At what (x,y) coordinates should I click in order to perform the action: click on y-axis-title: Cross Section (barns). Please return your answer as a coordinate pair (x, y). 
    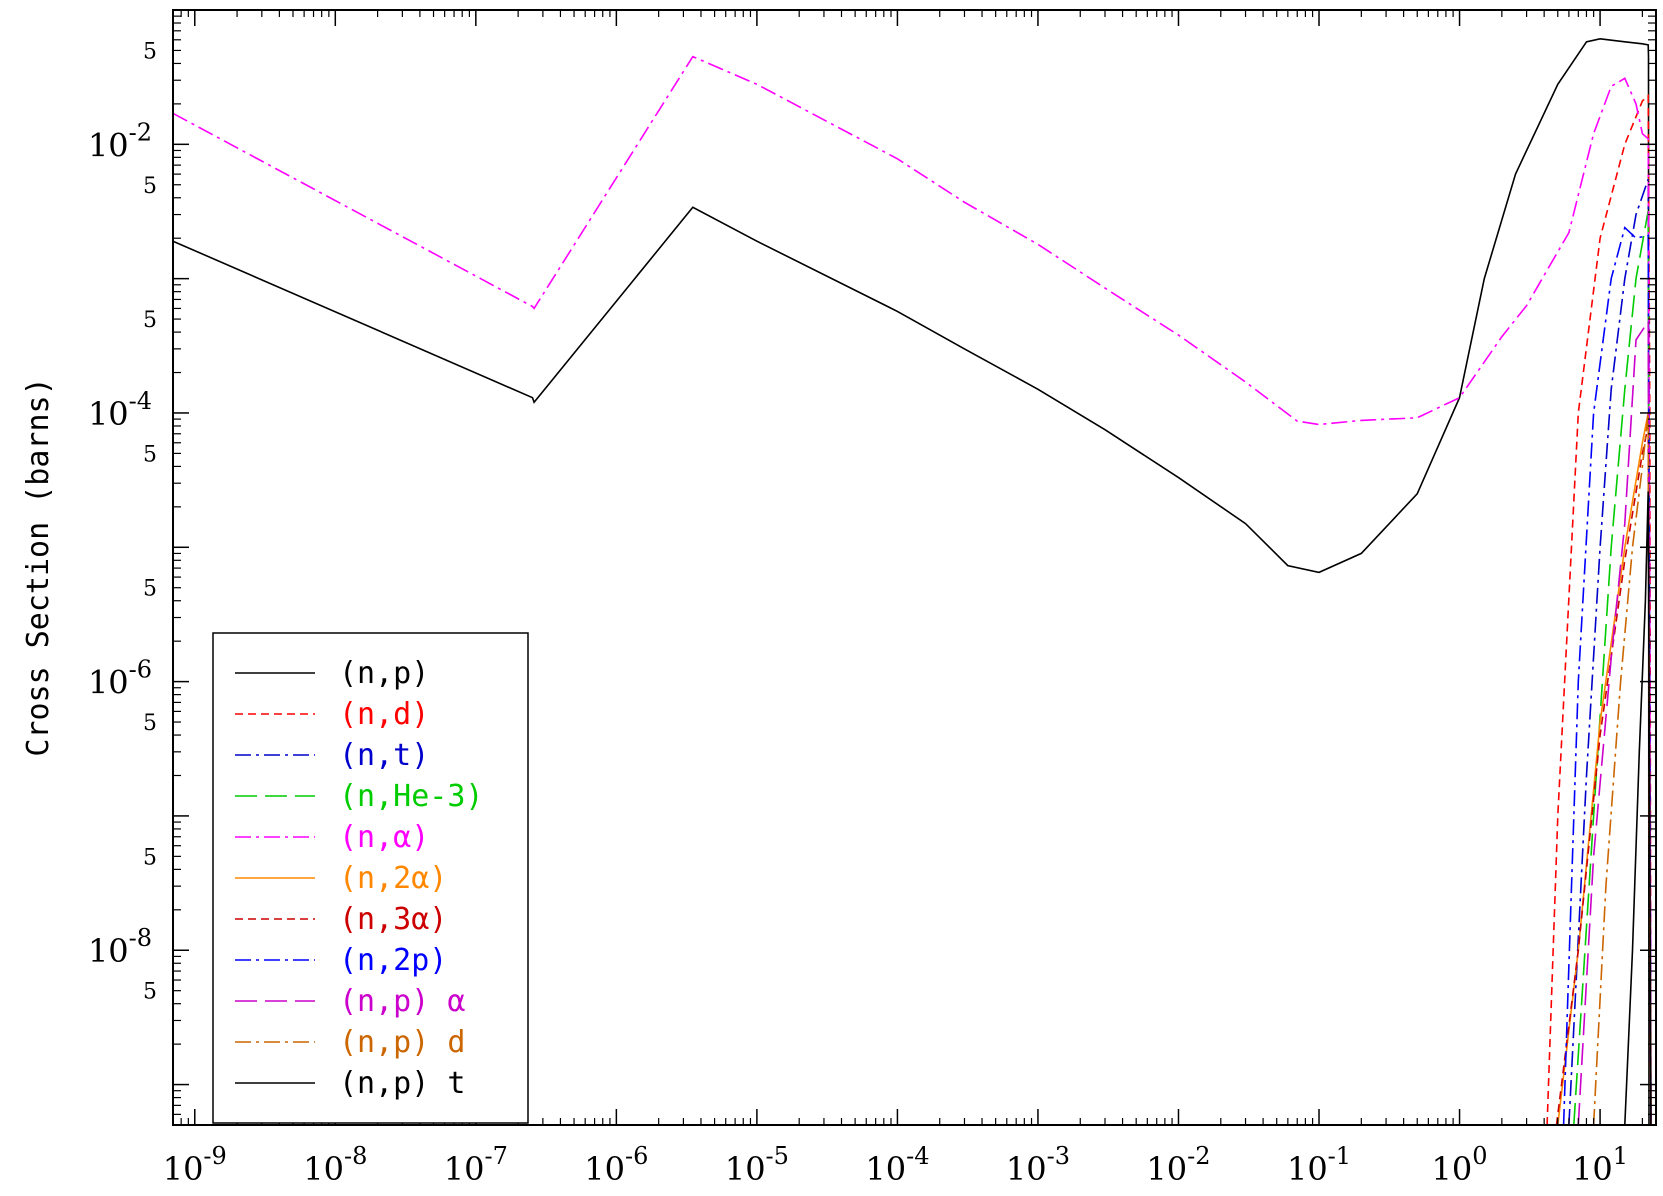
    Looking at the image, I should click on (38, 566).